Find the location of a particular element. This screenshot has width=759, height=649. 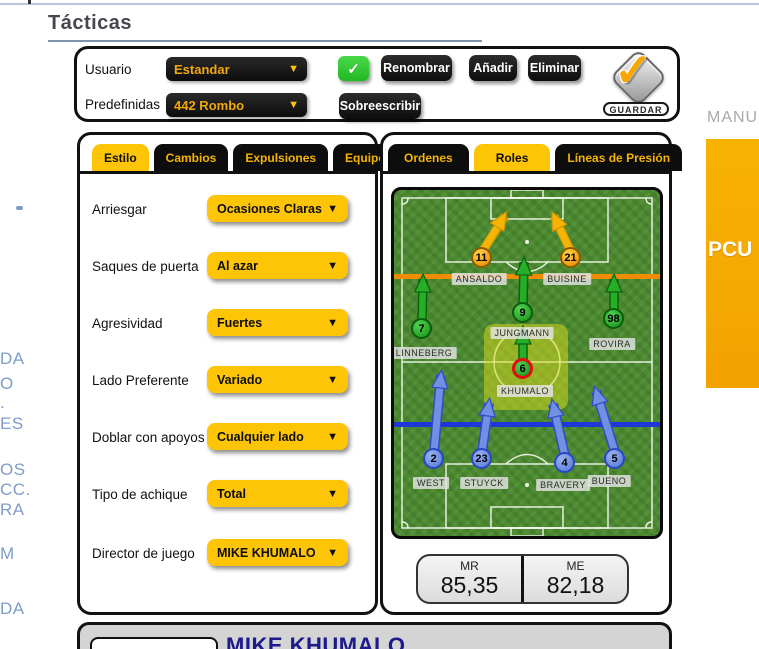

background-text-fragment: O is located at coordinates (7, 383).